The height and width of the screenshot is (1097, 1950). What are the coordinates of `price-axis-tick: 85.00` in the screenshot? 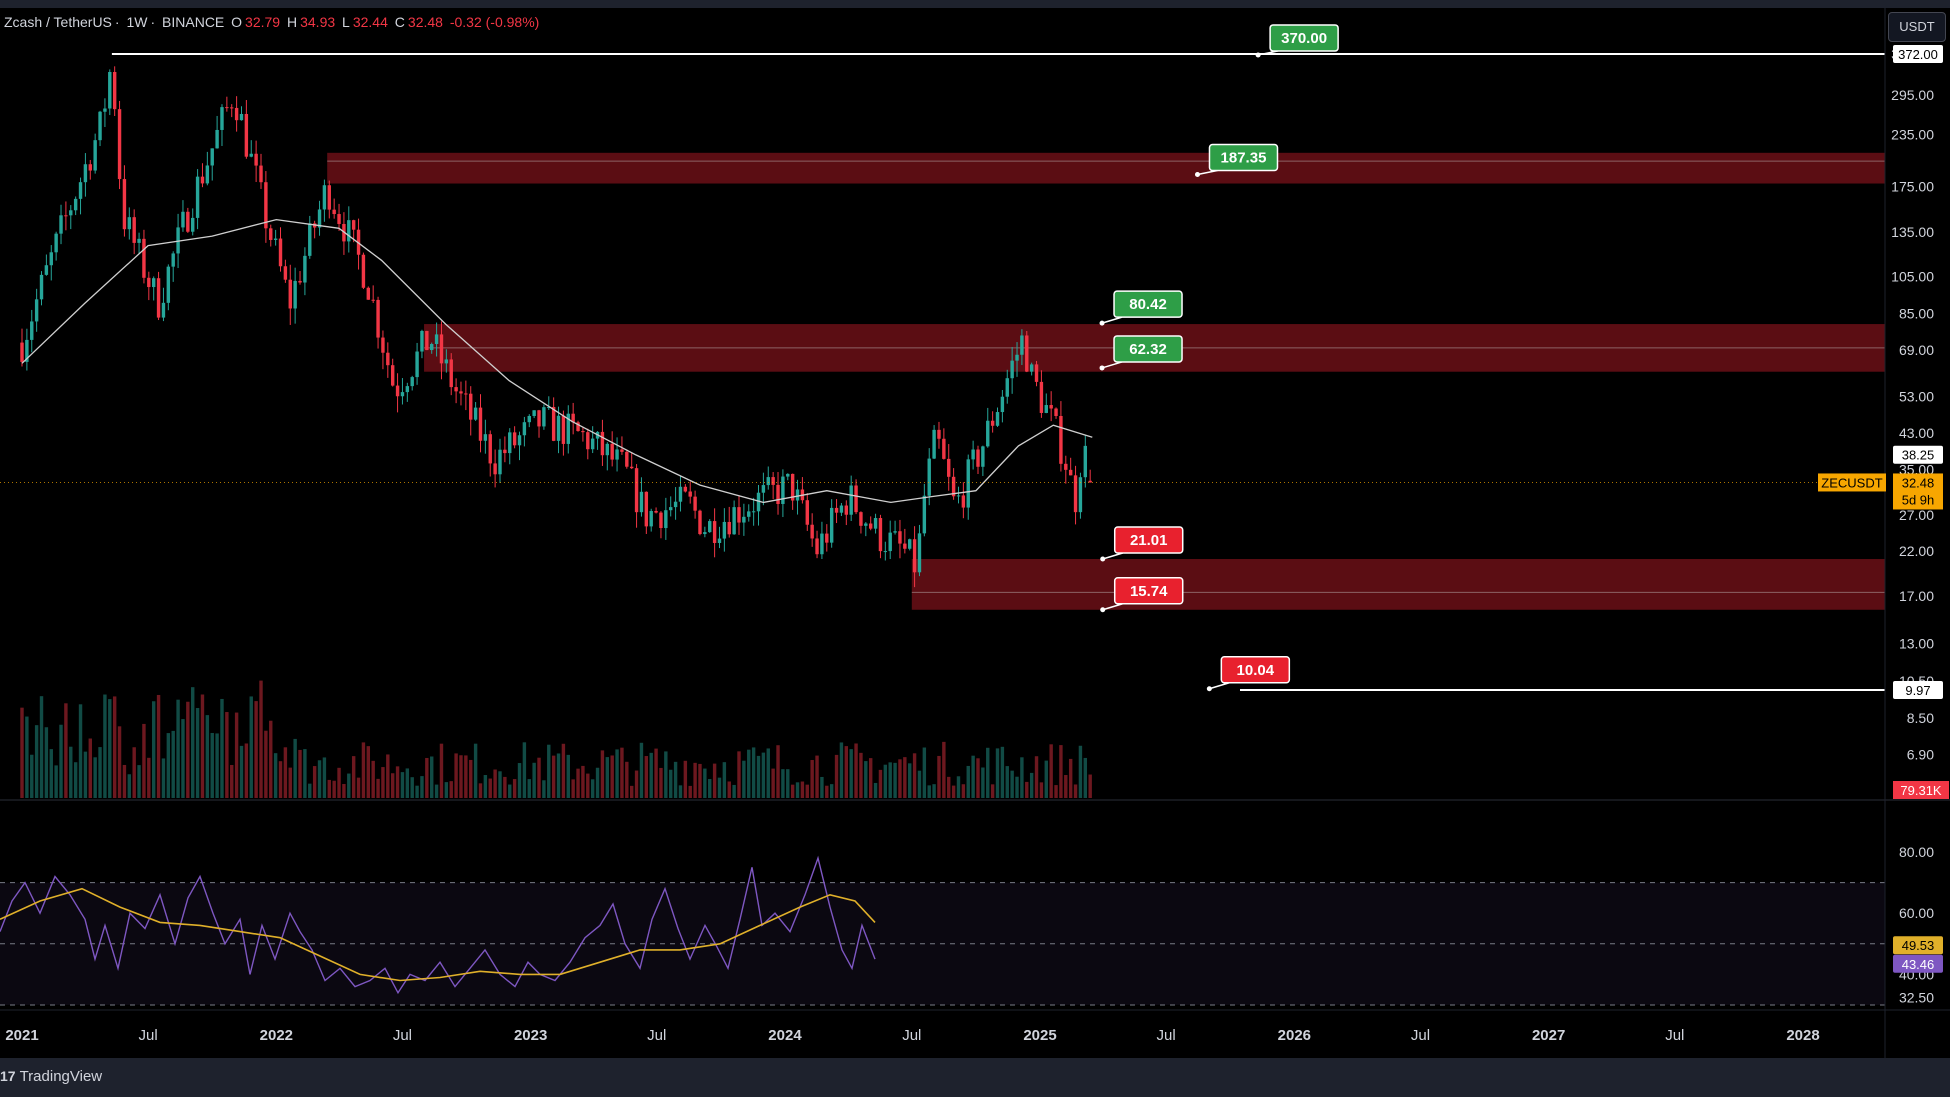 It's located at (1916, 313).